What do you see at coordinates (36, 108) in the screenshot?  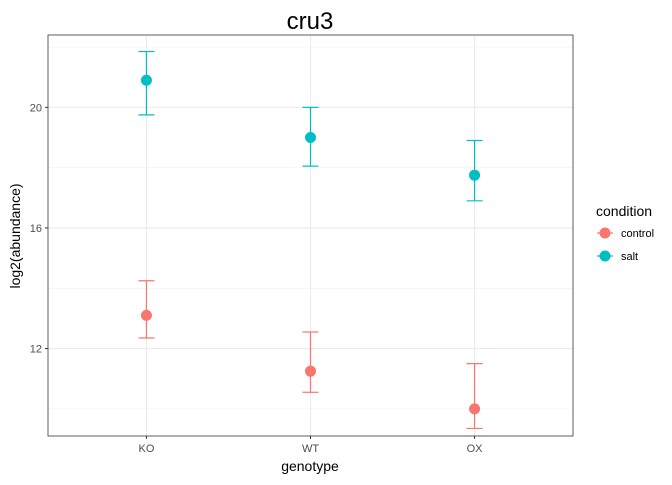 I see `y-tick-label: 20` at bounding box center [36, 108].